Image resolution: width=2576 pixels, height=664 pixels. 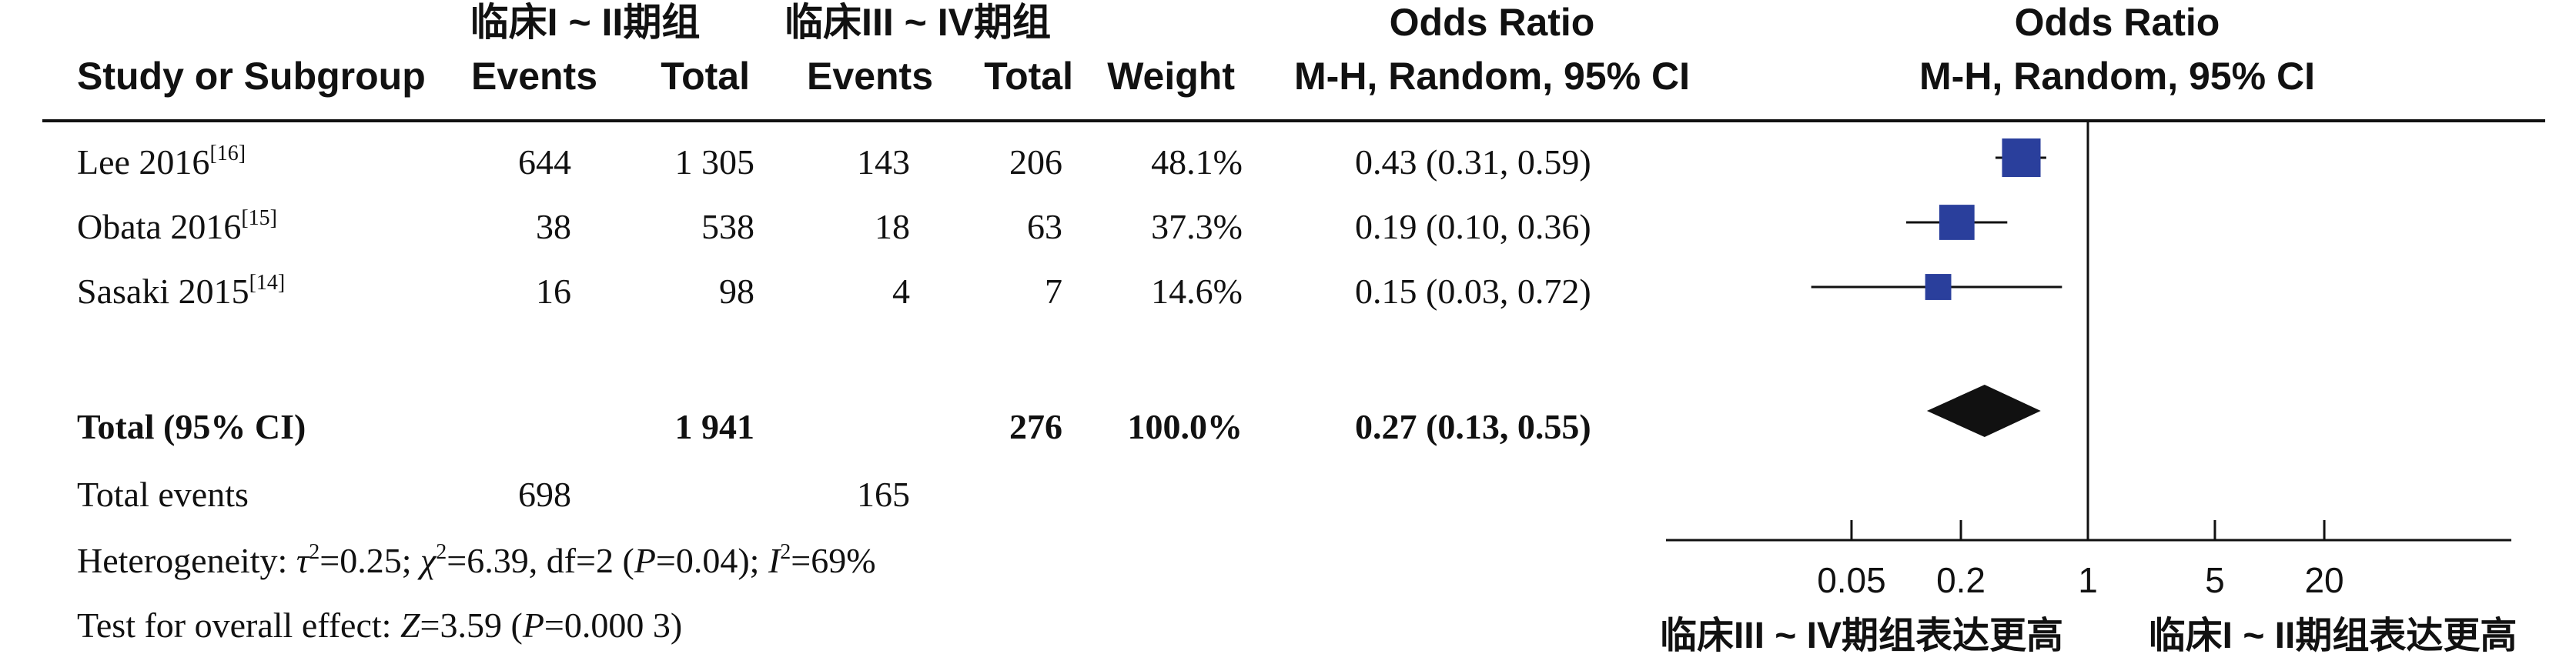 What do you see at coordinates (252, 76) in the screenshot?
I see `study-column-header: Study or Subgroup` at bounding box center [252, 76].